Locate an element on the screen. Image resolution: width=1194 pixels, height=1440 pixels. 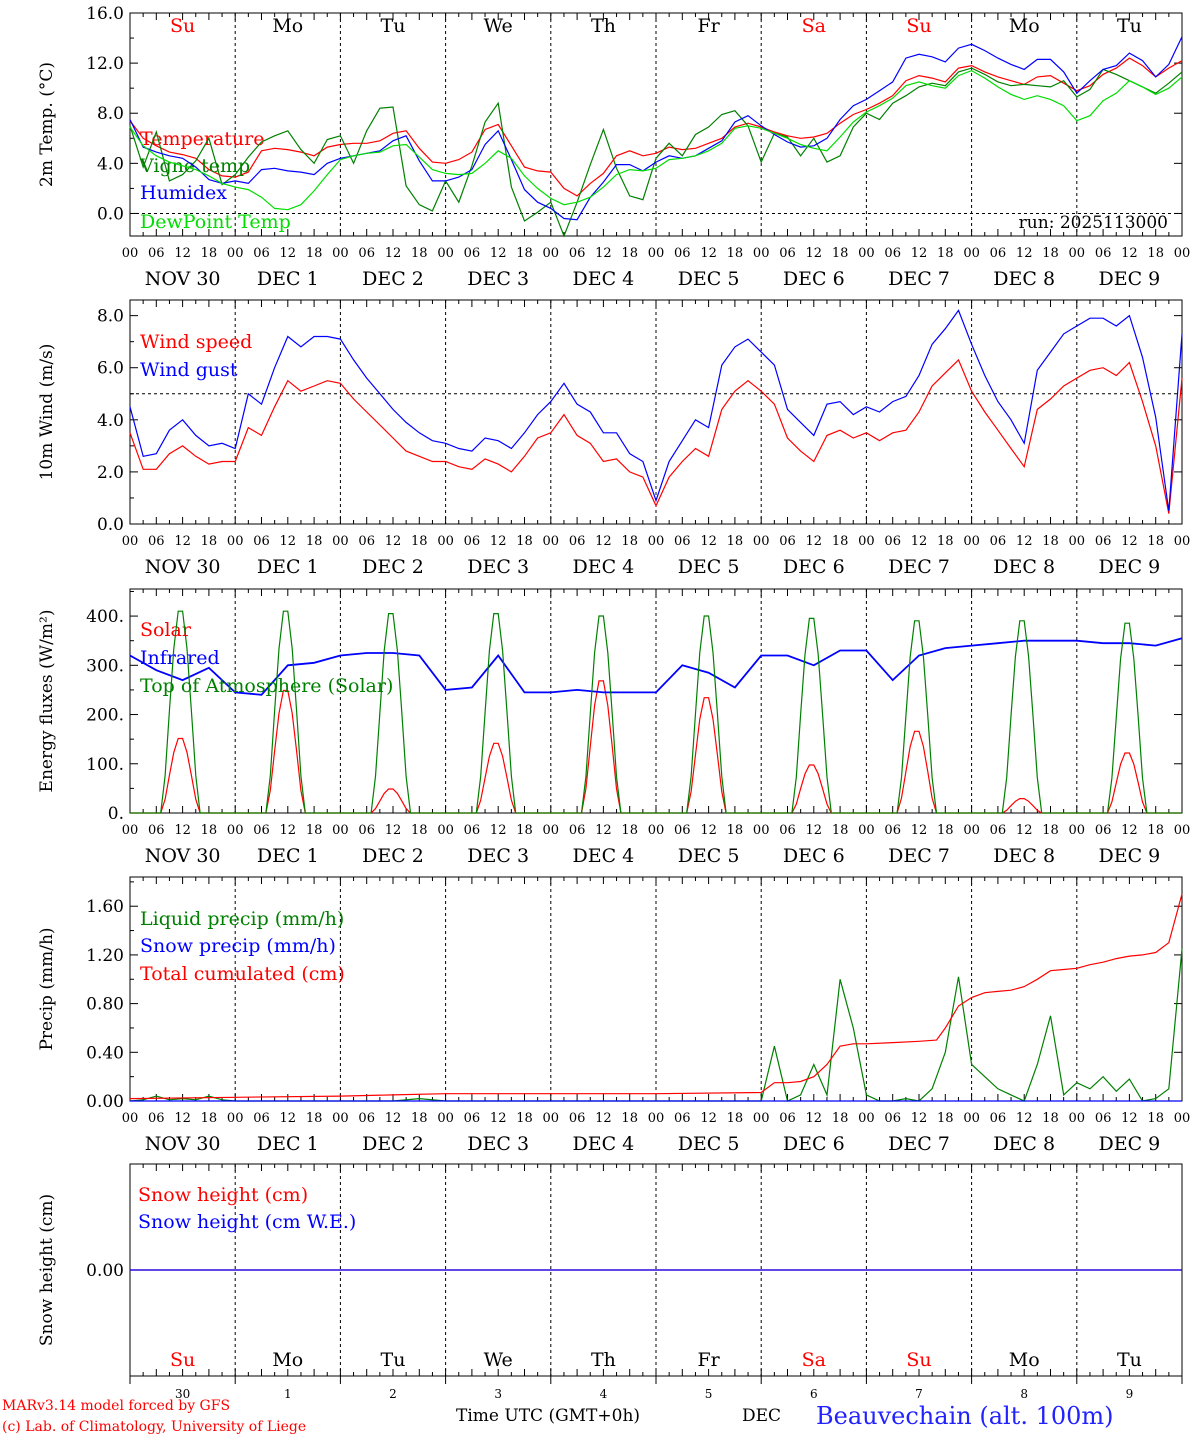
precip-date-label: DEC 3 is located at coordinates (498, 1144).